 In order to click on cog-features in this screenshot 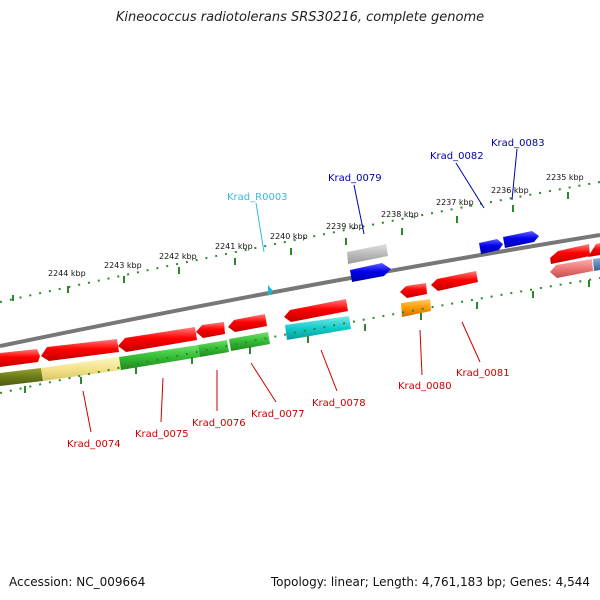, I will do `click(215, 342)`.